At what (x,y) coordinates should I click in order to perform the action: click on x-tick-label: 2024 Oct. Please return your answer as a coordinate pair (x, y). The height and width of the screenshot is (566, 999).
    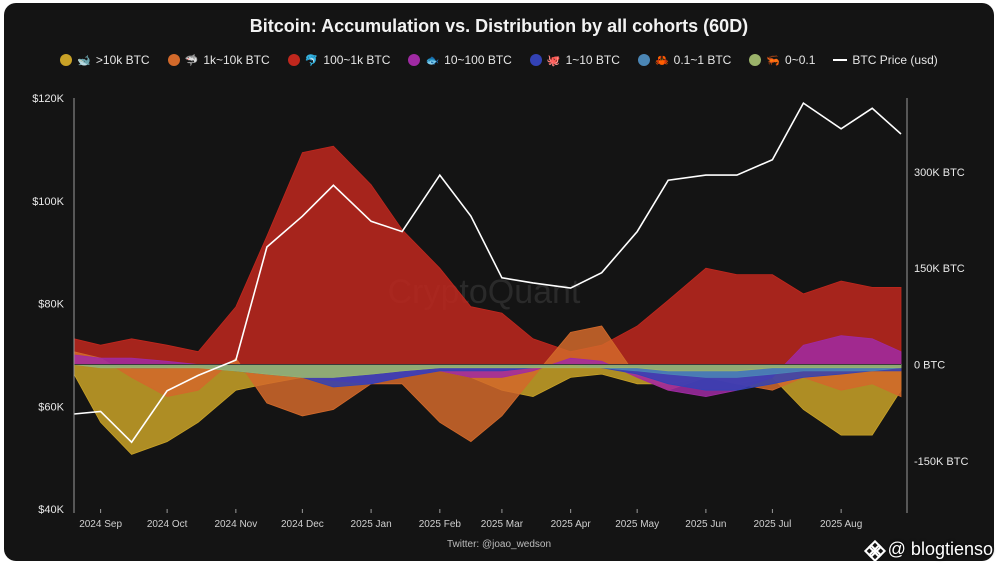
    Looking at the image, I should click on (167, 524).